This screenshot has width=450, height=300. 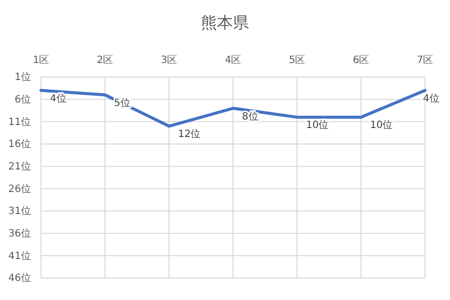 I want to click on y-tick-label: 41位, so click(x=19, y=256).